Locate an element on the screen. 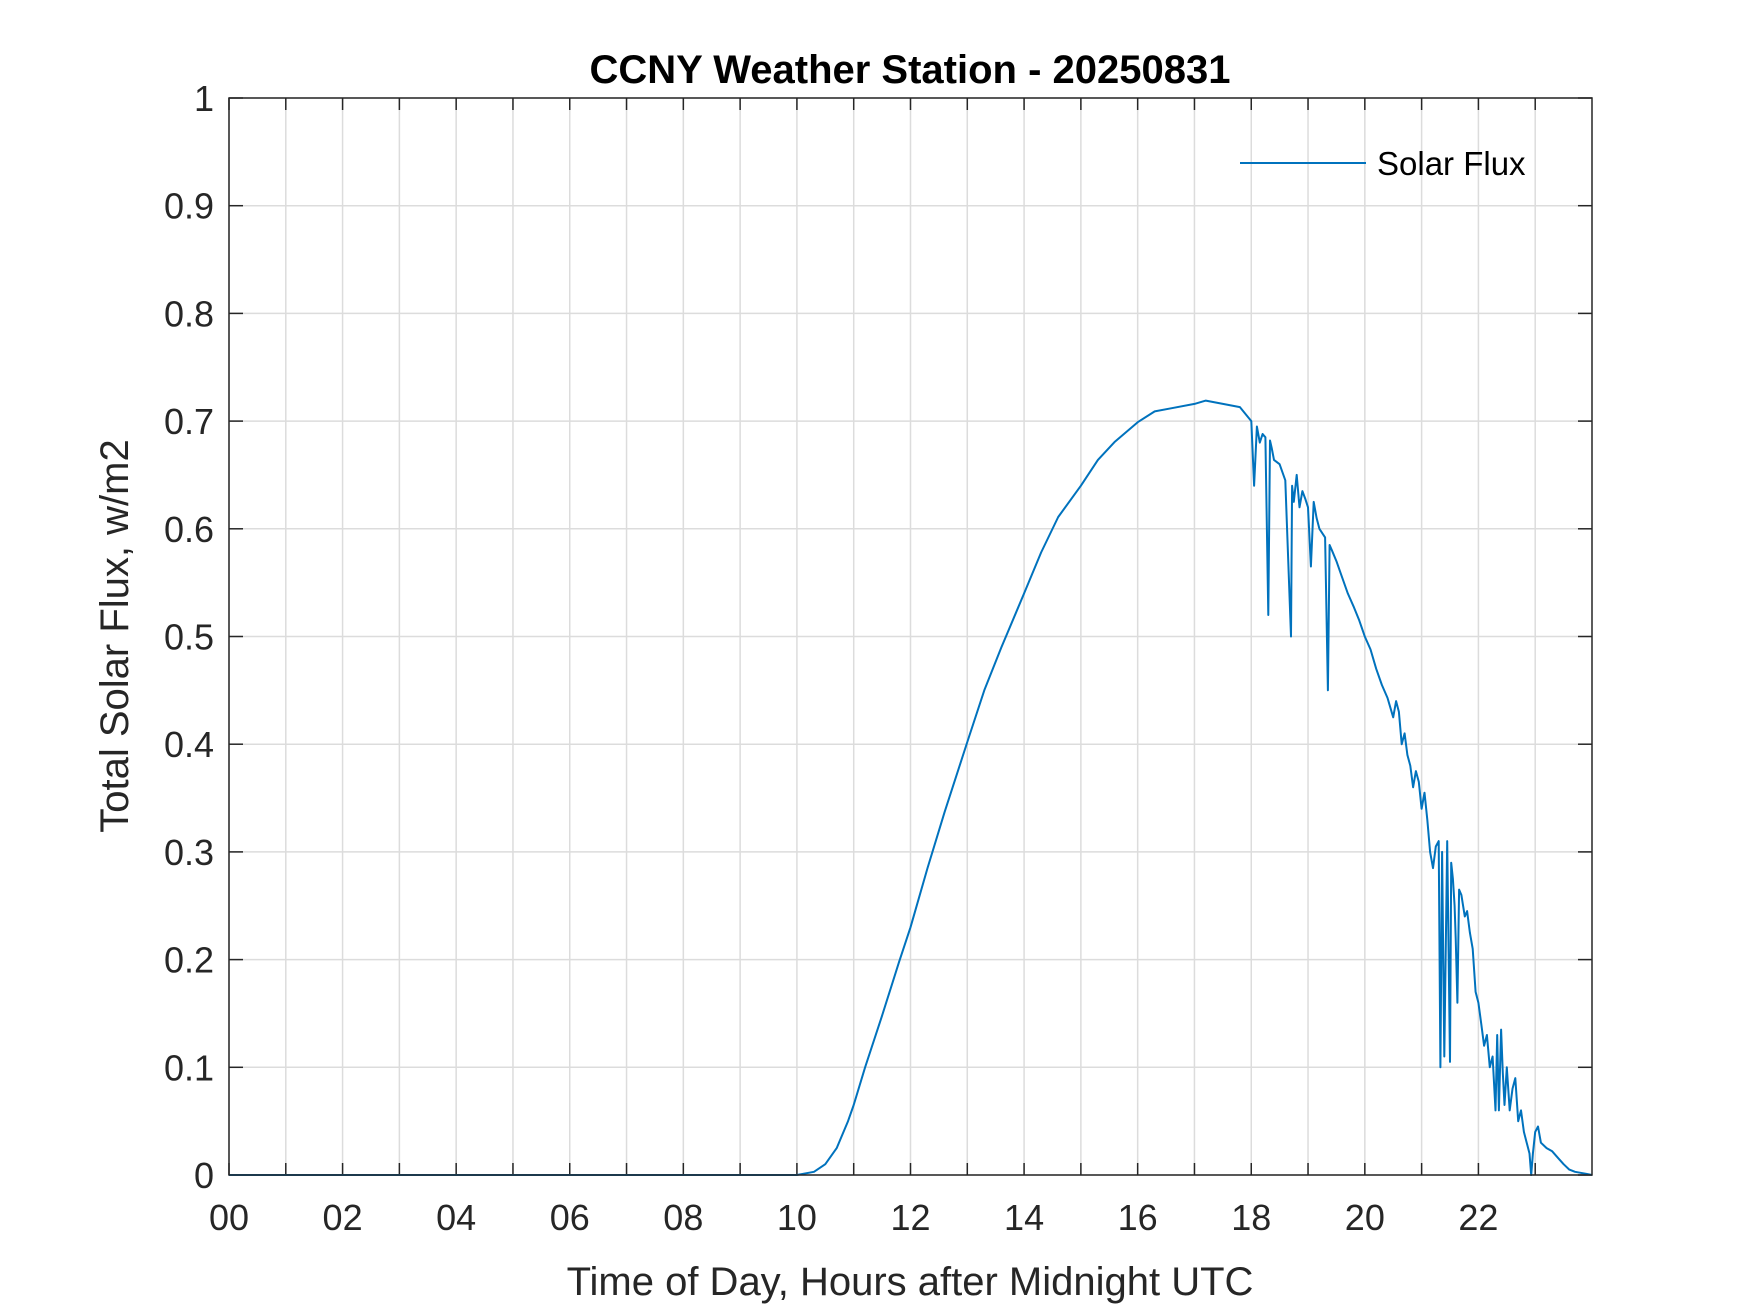 The height and width of the screenshot is (1313, 1750). y-tick-label: 0.1 is located at coordinates (189, 1067).